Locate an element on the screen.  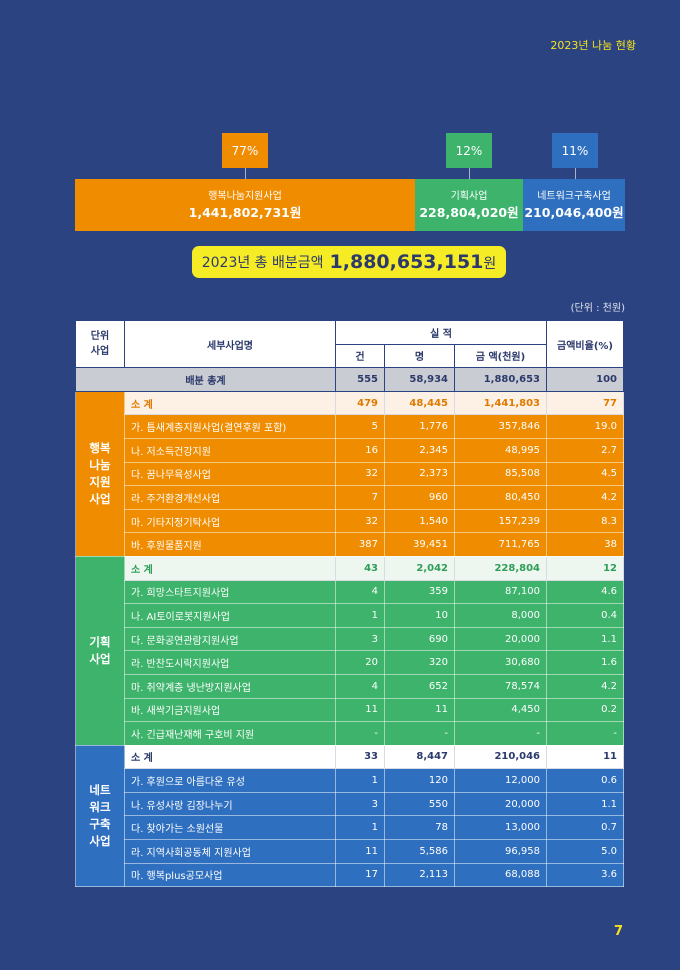
cell-amount: 48,995 is located at coordinates (500, 450).